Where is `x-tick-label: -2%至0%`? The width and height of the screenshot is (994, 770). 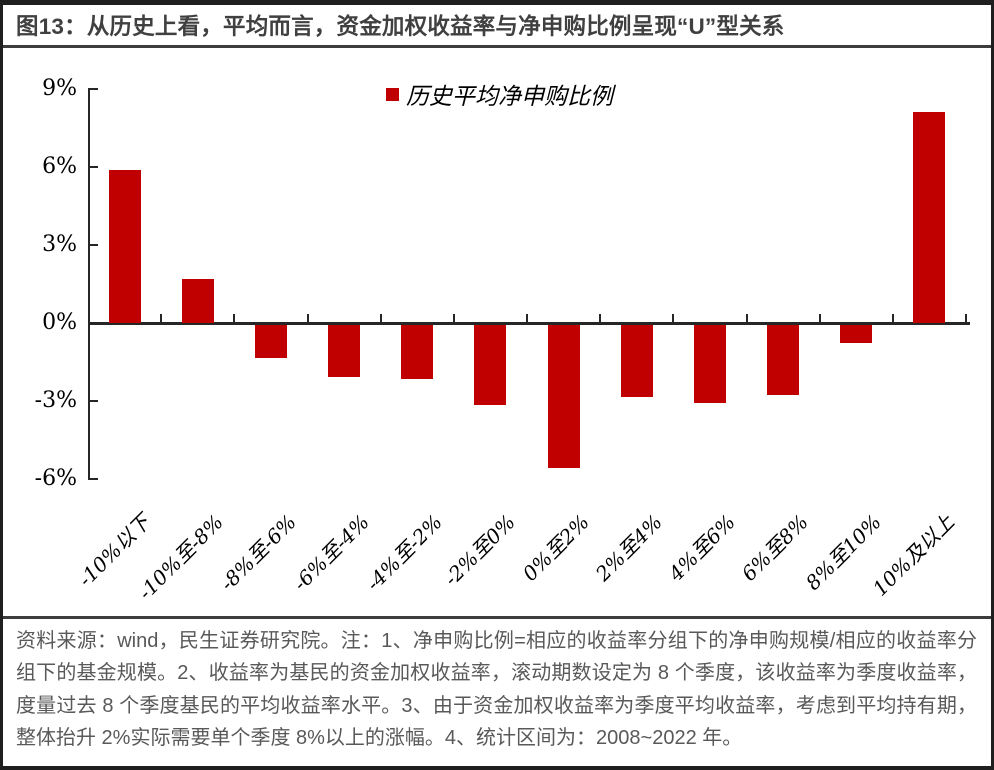 x-tick-label: -2%至0% is located at coordinates (480, 550).